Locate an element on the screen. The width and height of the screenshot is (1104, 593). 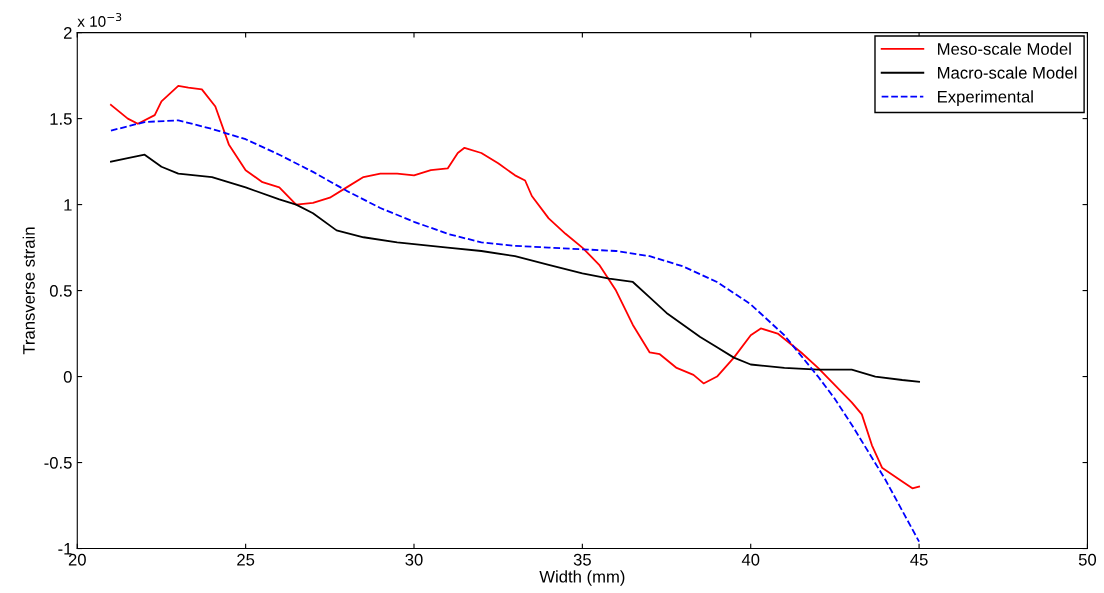
legend-label: Macro-scale Model is located at coordinates (1007, 72).